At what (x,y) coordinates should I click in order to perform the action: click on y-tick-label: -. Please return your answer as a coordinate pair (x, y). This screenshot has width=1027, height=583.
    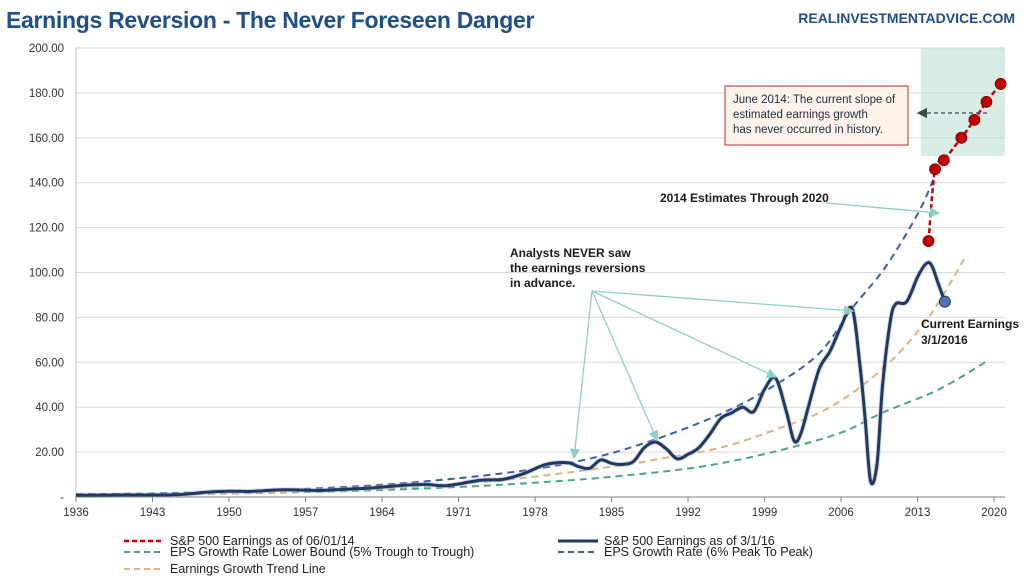
    Looking at the image, I should click on (62, 498).